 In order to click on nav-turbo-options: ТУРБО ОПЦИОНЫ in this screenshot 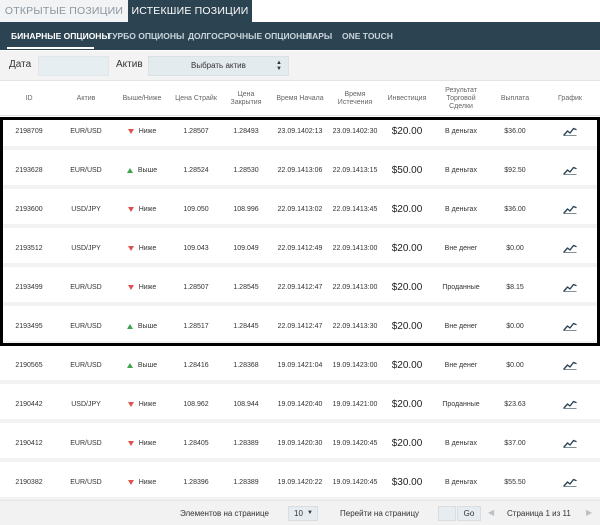, I will do `click(146, 36)`.